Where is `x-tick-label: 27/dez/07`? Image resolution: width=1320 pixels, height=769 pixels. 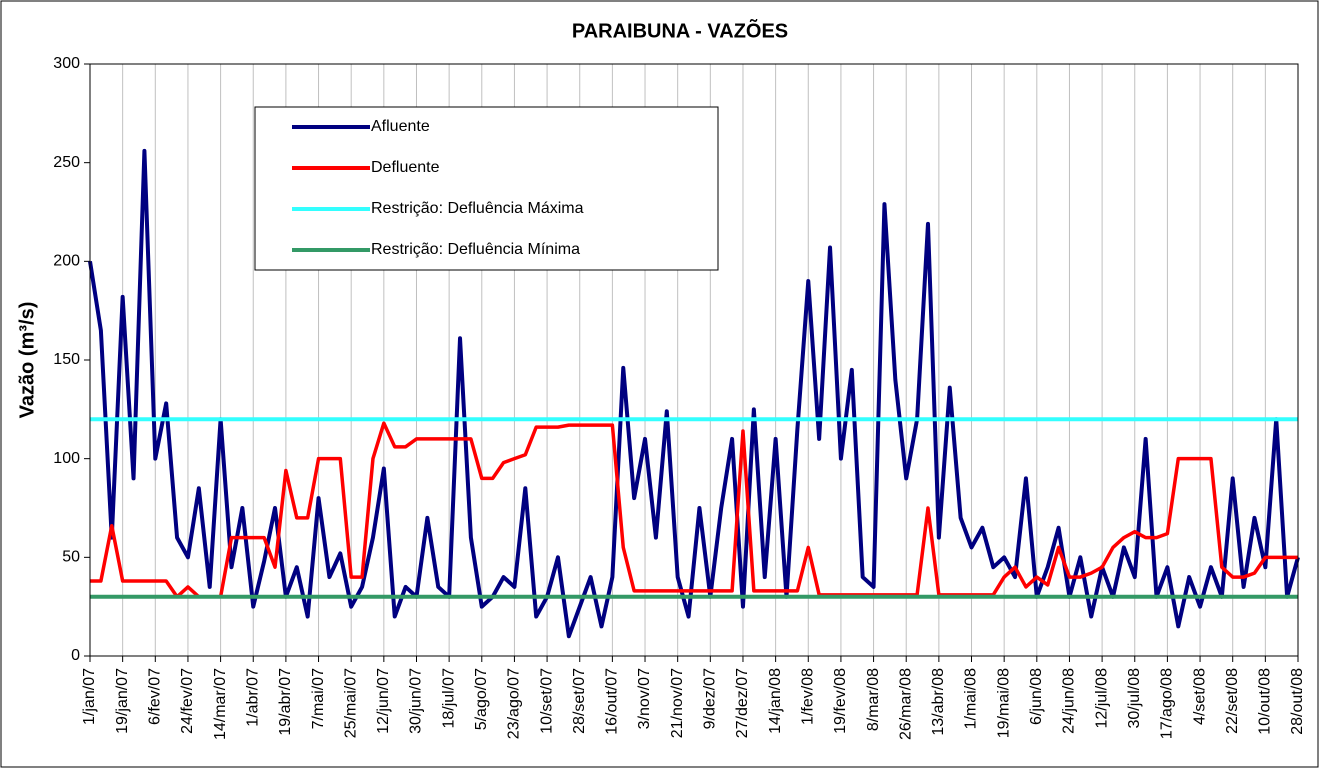
x-tick-label: 27/dez/07 is located at coordinates (742, 703).